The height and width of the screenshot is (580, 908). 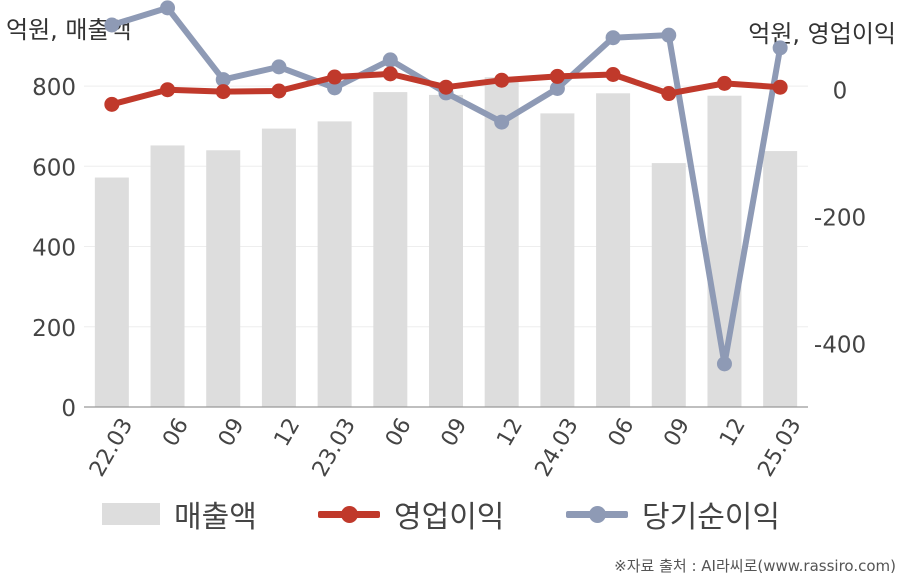 What do you see at coordinates (822, 34) in the screenshot?
I see `right-axis-unit-label: 억원, 영업이익` at bounding box center [822, 34].